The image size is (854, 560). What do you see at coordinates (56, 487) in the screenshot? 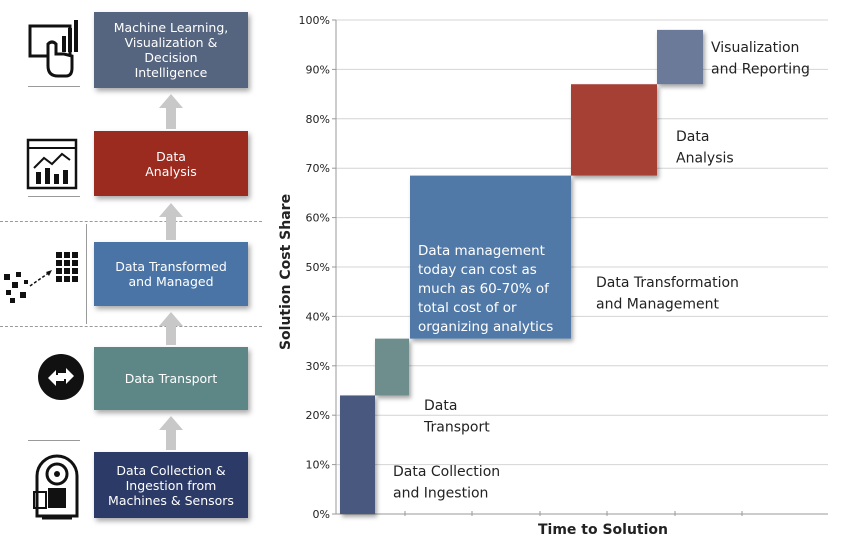
I see `scanner-machine-icon` at bounding box center [56, 487].